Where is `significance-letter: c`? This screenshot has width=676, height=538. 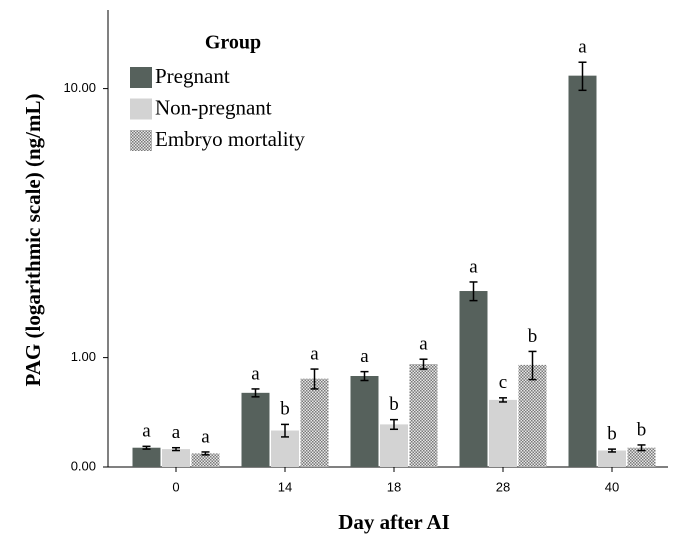
significance-letter: c is located at coordinates (503, 382).